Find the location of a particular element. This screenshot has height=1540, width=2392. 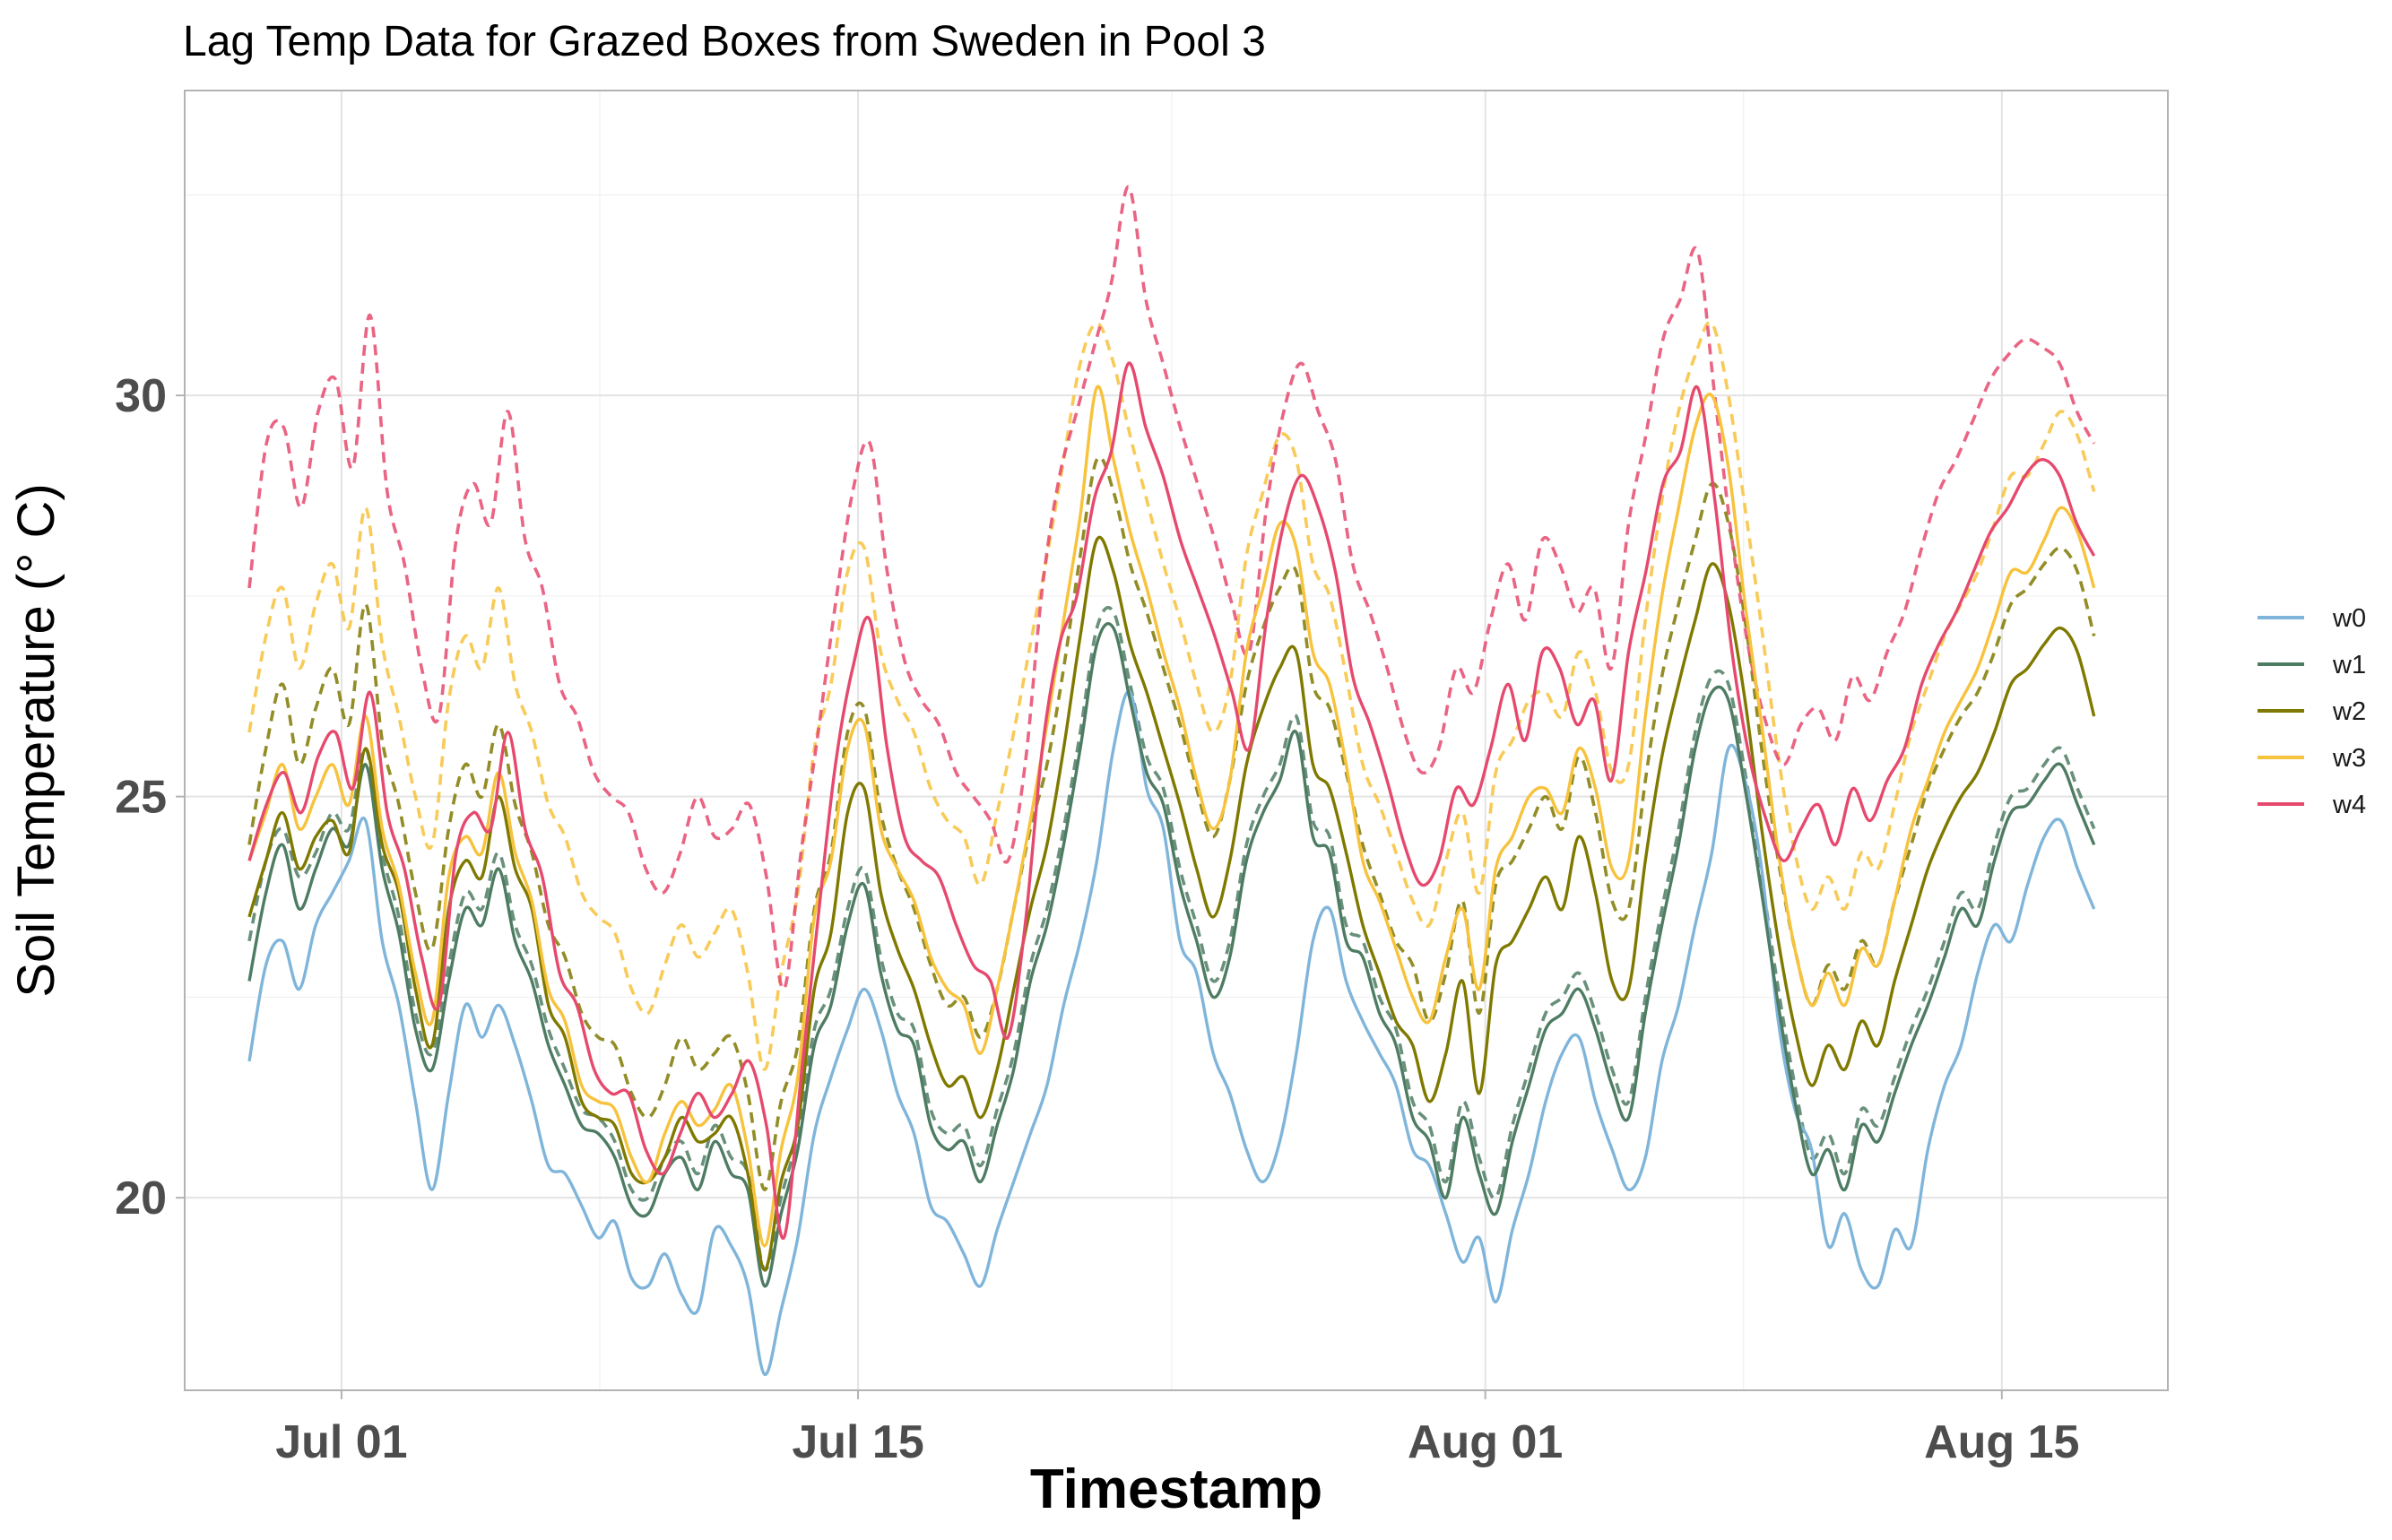

legend: w0 w1 w2 w3 w4 is located at coordinates (2312, 712).